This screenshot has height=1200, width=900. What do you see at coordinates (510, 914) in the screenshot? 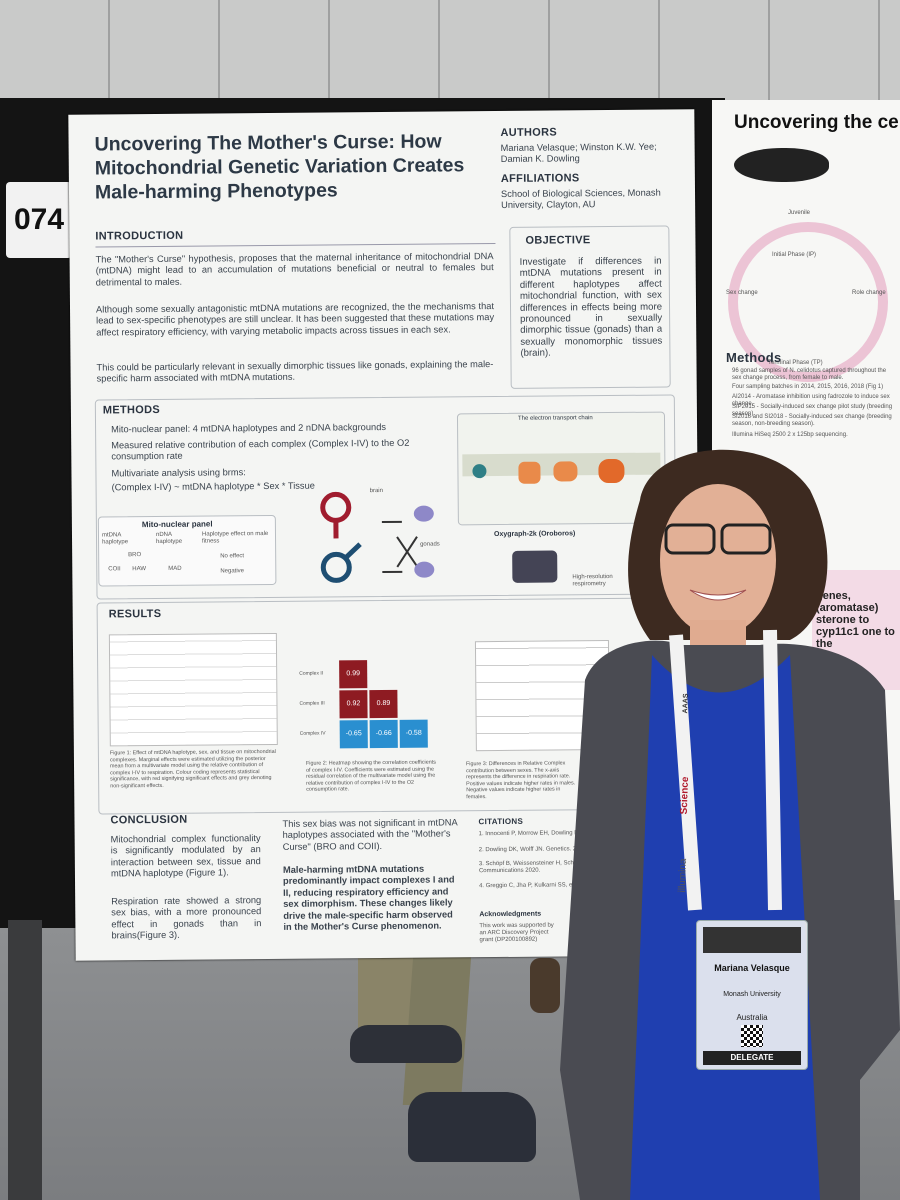
I see `acknowledgments-heading: Acknowledgments` at bounding box center [510, 914].